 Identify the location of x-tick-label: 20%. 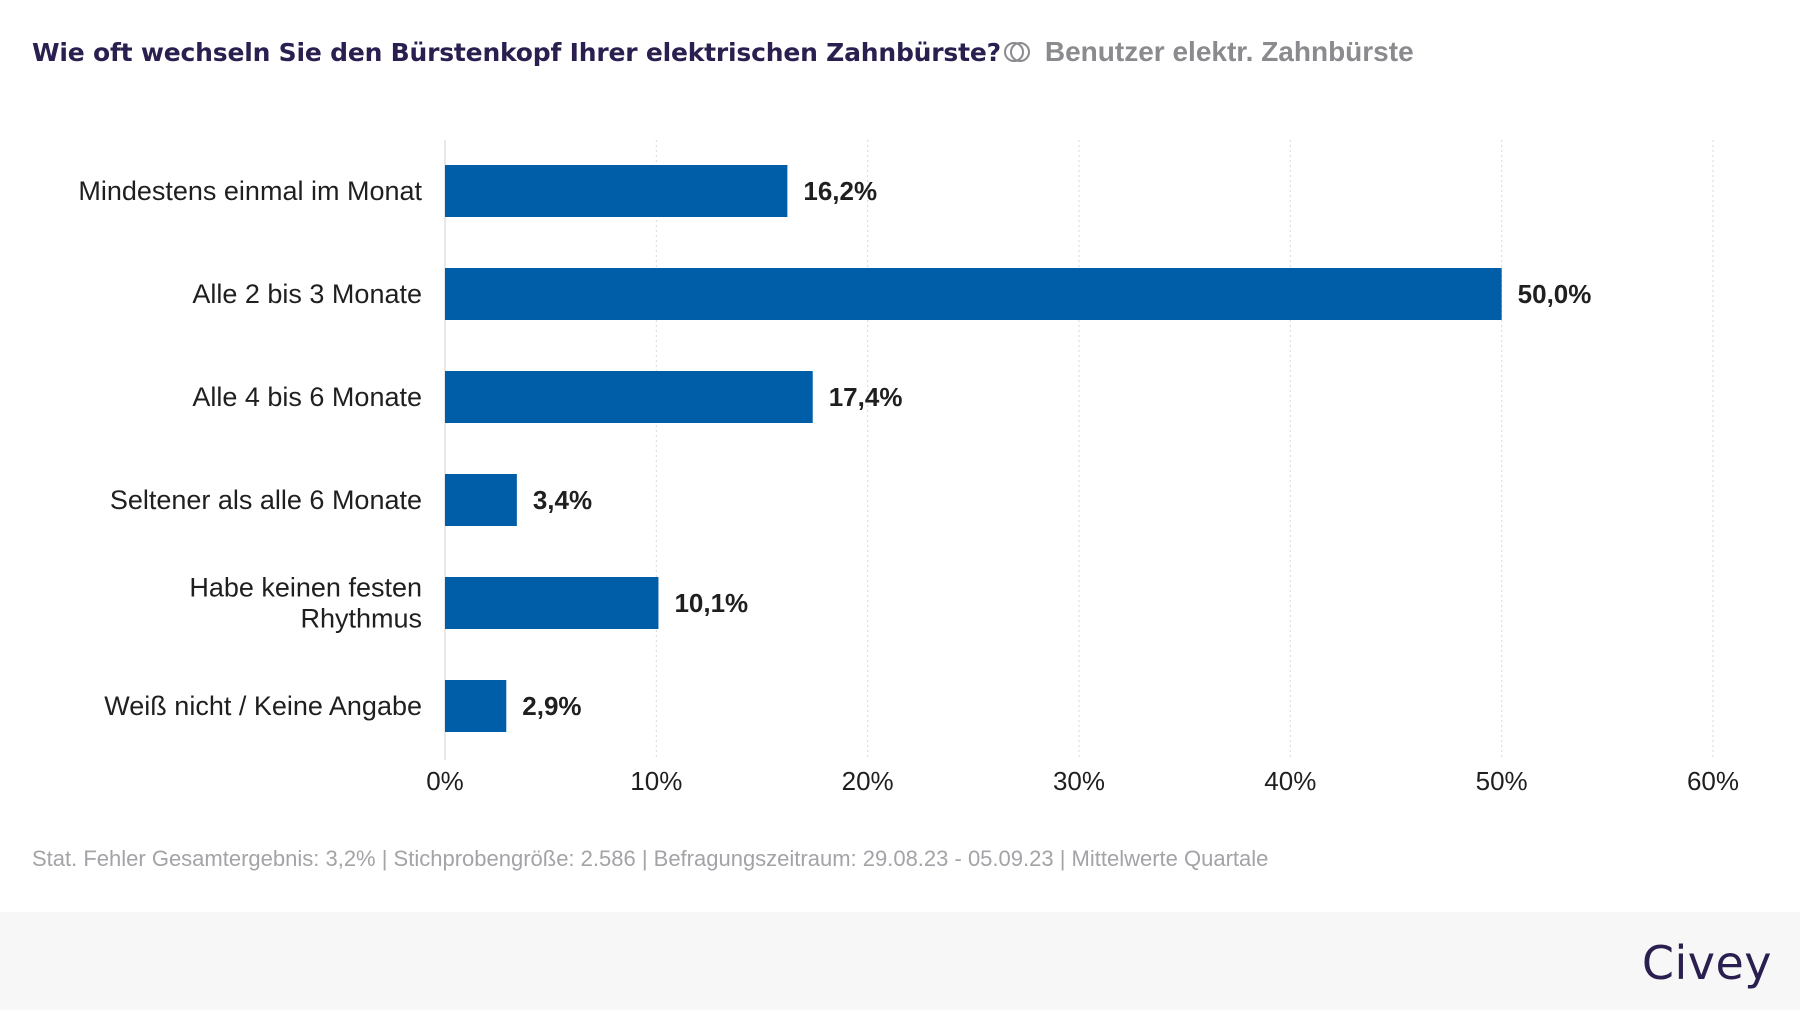
(868, 781).